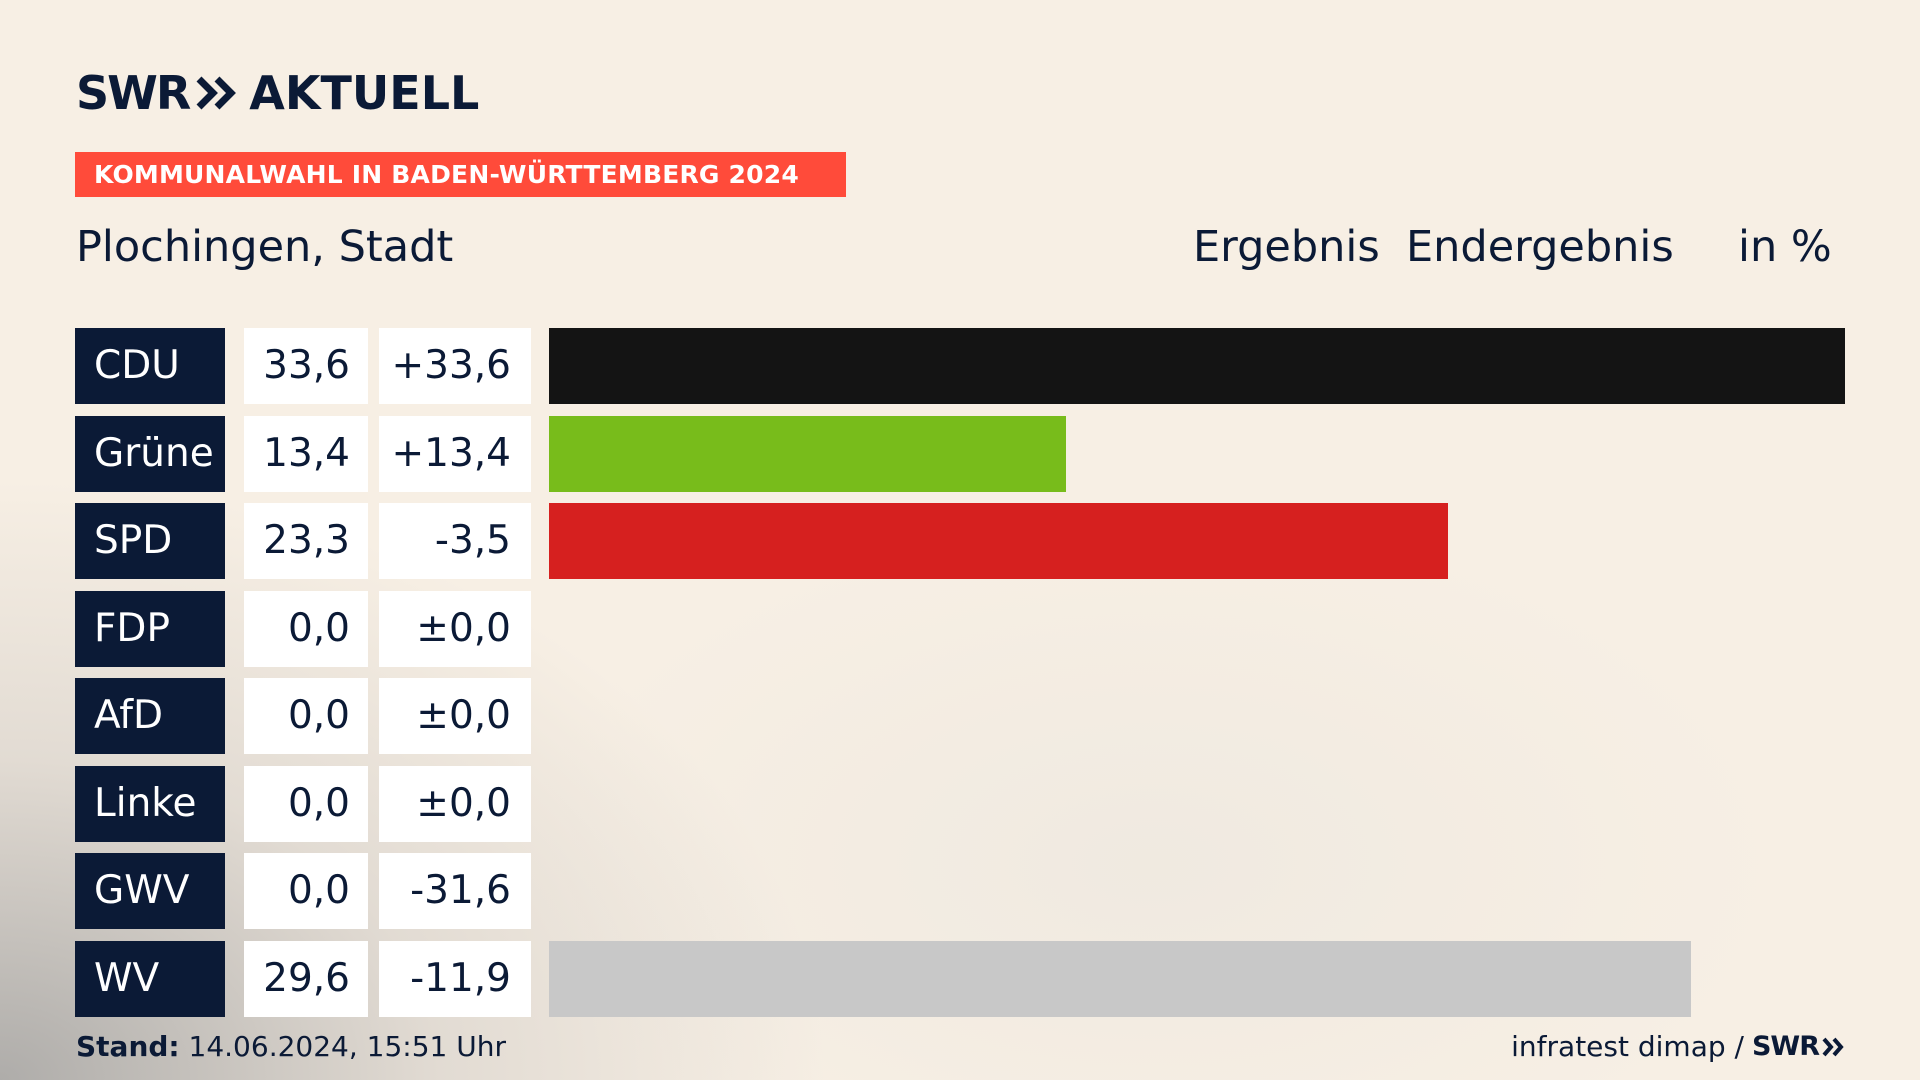 This screenshot has height=1080, width=1920. Describe the element at coordinates (960, 891) in the screenshot. I see `result-row: GWV 0,0 -31,6` at that location.